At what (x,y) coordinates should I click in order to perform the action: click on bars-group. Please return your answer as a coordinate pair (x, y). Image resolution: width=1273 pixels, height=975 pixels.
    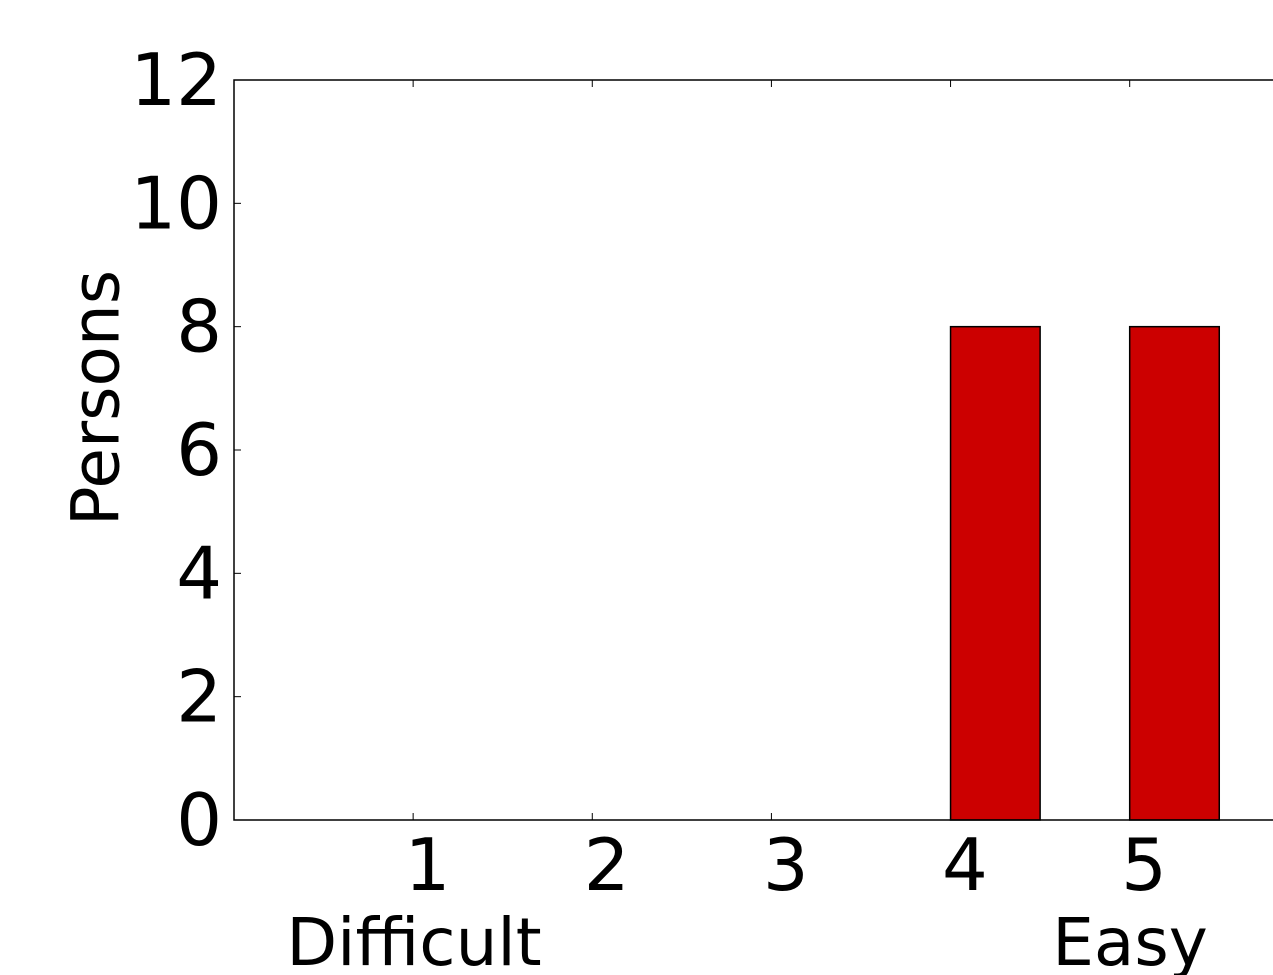
    Looking at the image, I should click on (1085, 573).